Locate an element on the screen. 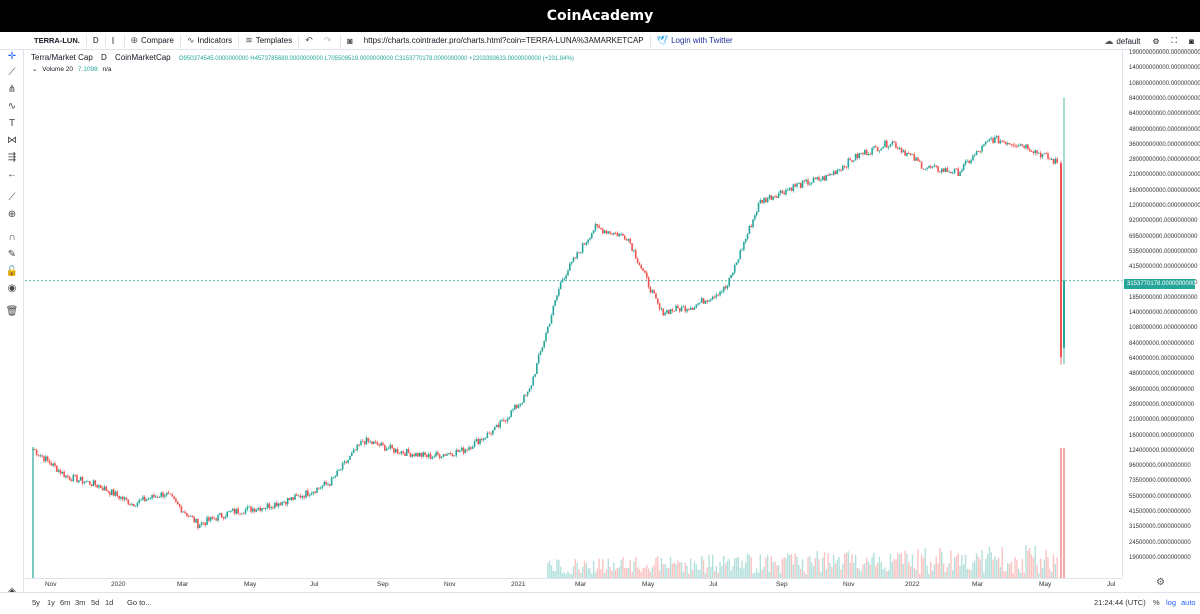  undo-button: ↶ is located at coordinates (310, 41).